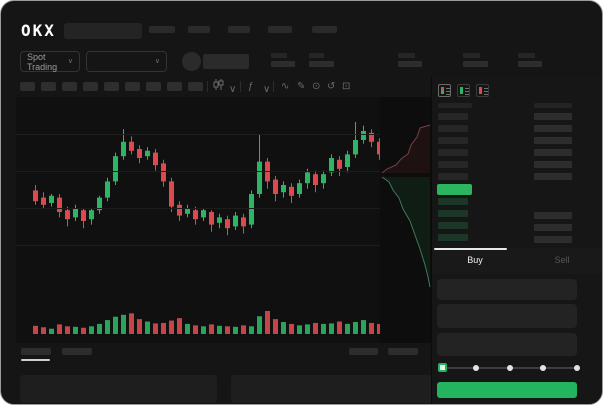 The image size is (603, 405). I want to click on order-total-field, so click(507, 344).